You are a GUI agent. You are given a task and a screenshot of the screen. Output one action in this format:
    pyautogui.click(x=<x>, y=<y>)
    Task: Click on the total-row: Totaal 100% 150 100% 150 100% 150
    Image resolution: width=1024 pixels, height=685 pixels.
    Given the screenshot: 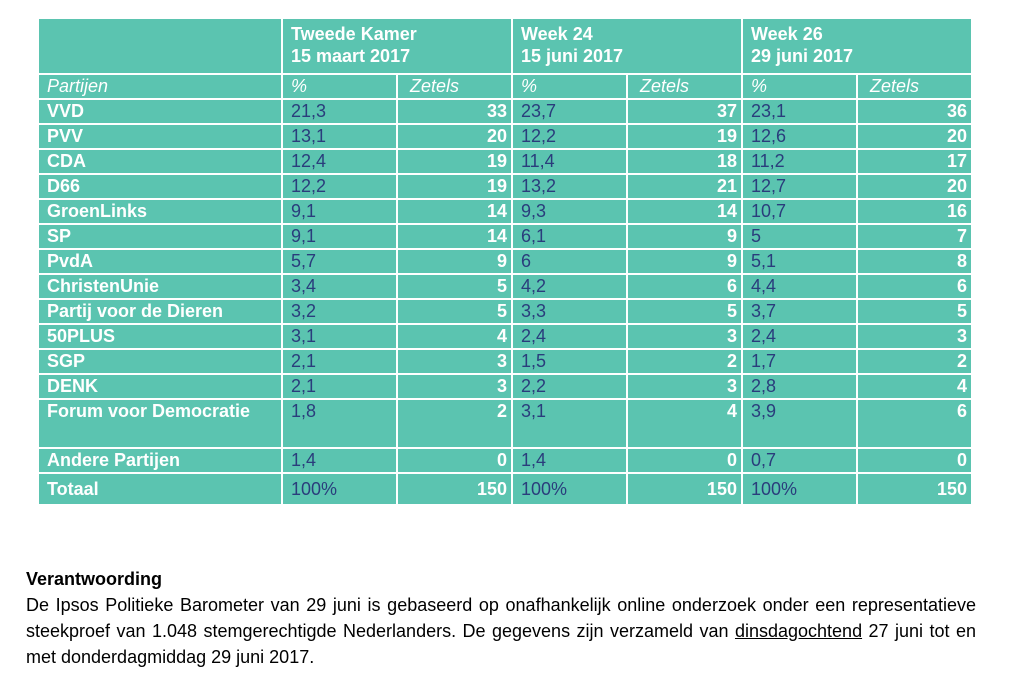 What is the action you would take?
    pyautogui.click(x=505, y=489)
    